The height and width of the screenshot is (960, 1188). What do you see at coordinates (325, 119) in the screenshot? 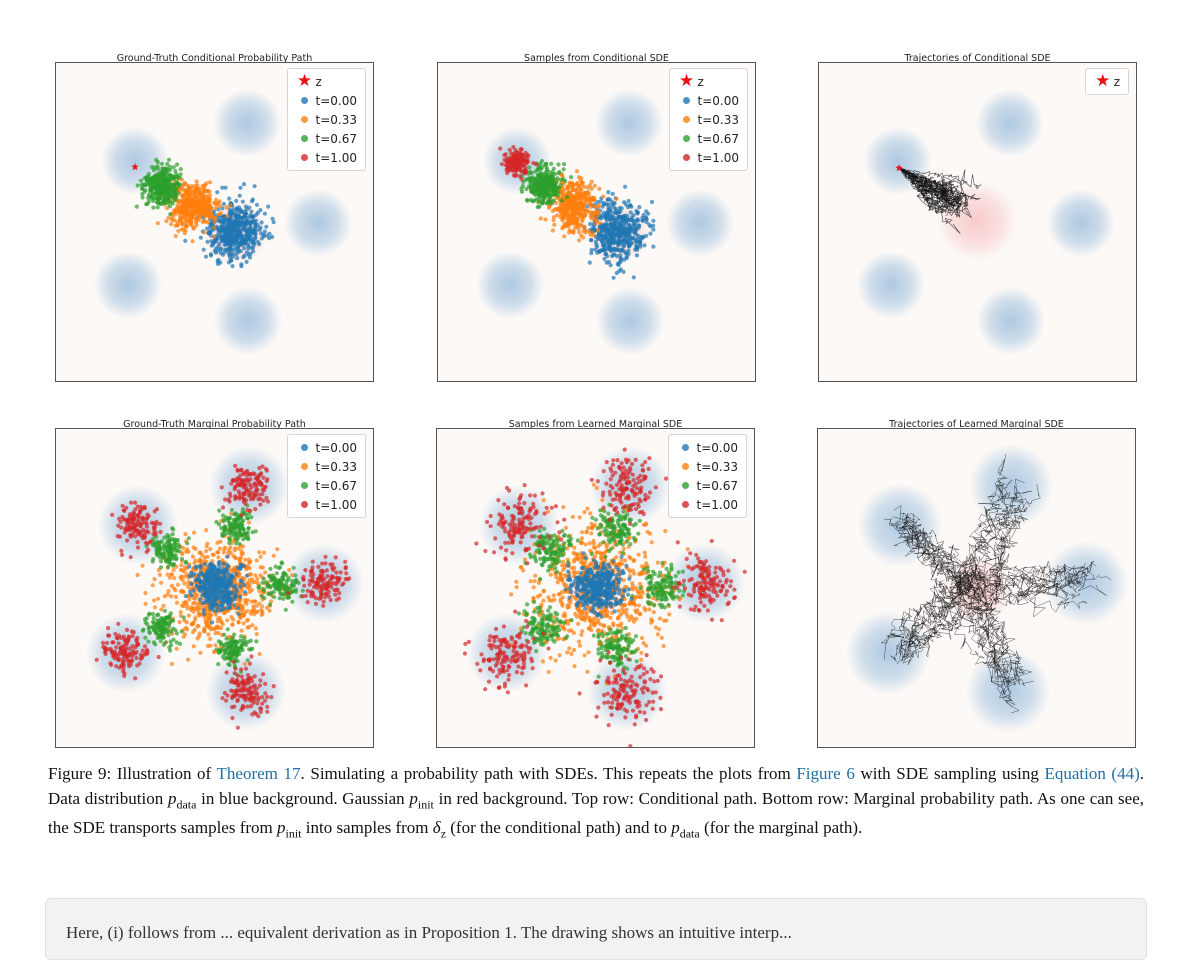
I see `legend-entry: t=0.33` at bounding box center [325, 119].